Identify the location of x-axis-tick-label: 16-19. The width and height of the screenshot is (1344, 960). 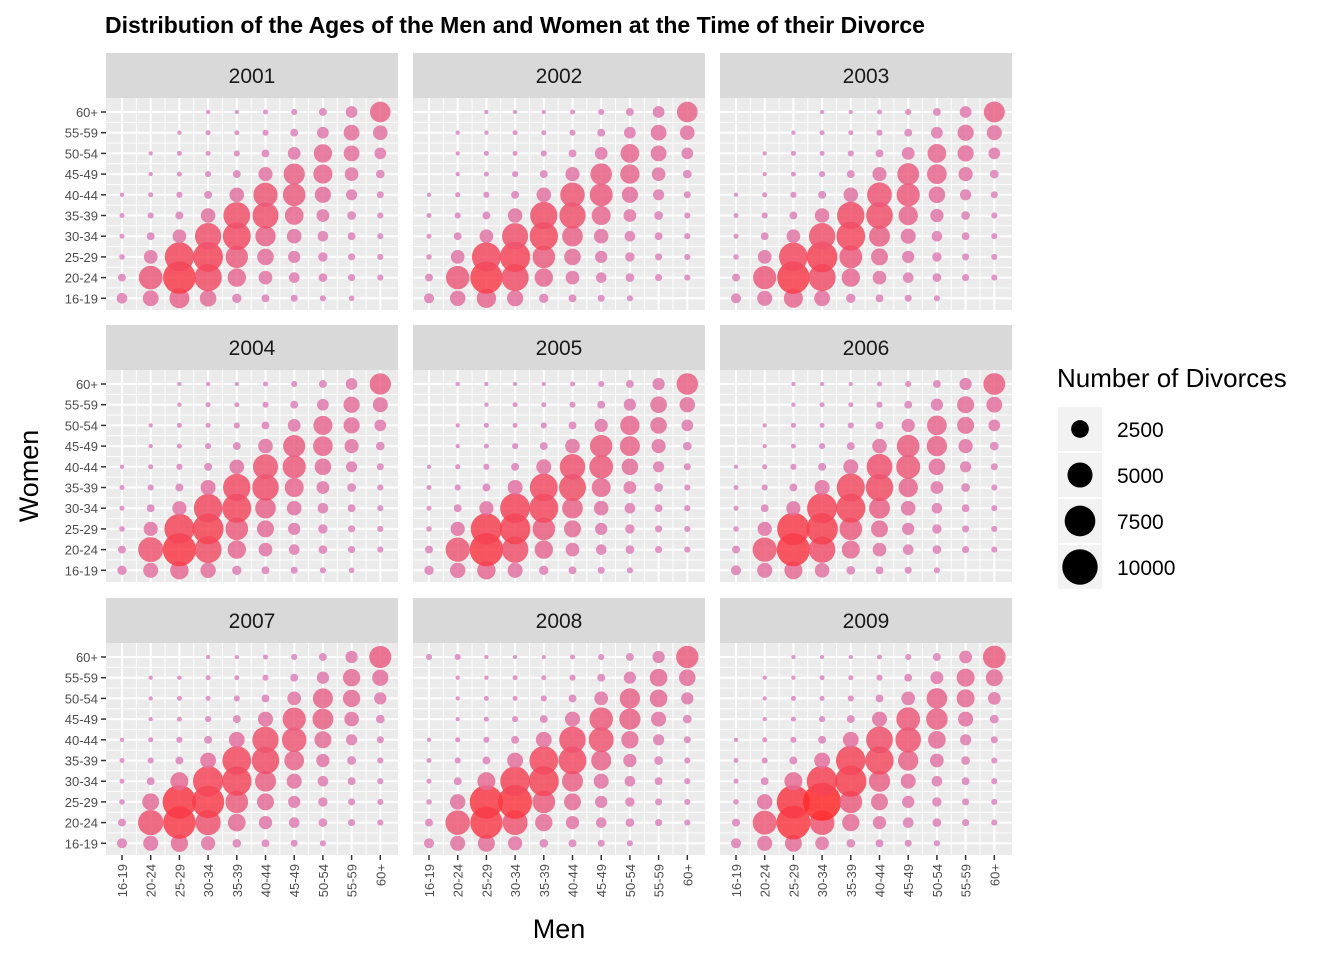
(736, 880).